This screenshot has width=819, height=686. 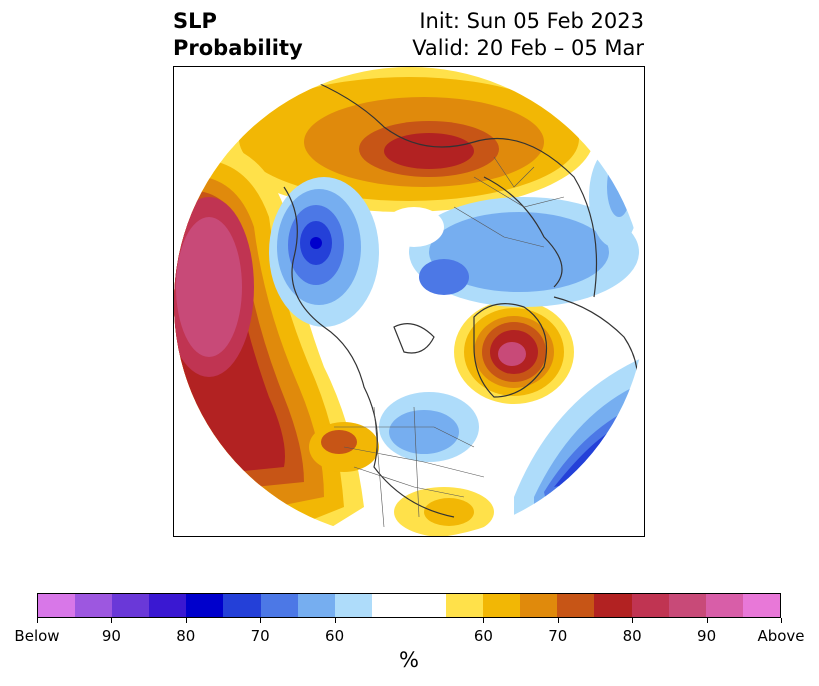 I want to click on product-label: Probability, so click(x=238, y=48).